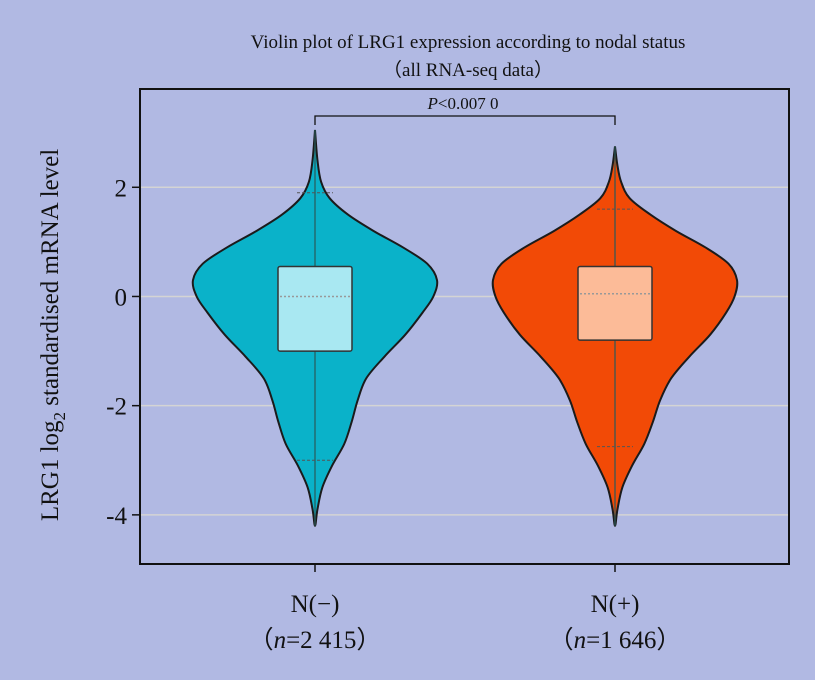  Describe the element at coordinates (315, 640) in the screenshot. I see `category-count: （n=2 415）` at that location.